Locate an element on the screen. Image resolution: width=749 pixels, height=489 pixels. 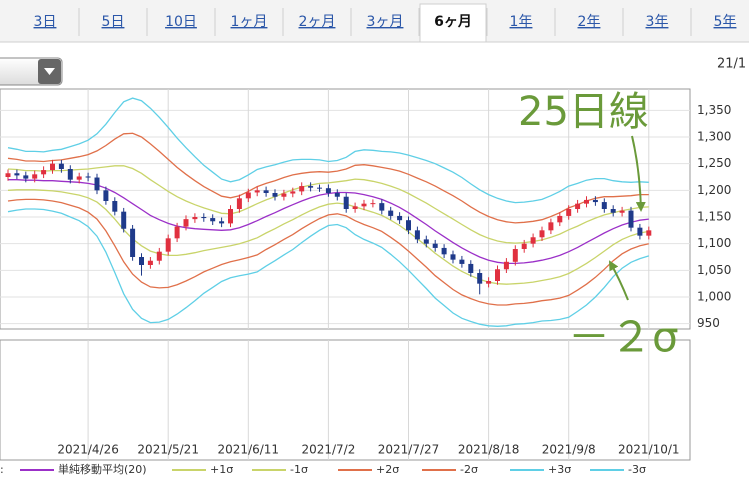
x-tick-label: 2021/7/27 is located at coordinates (409, 450).